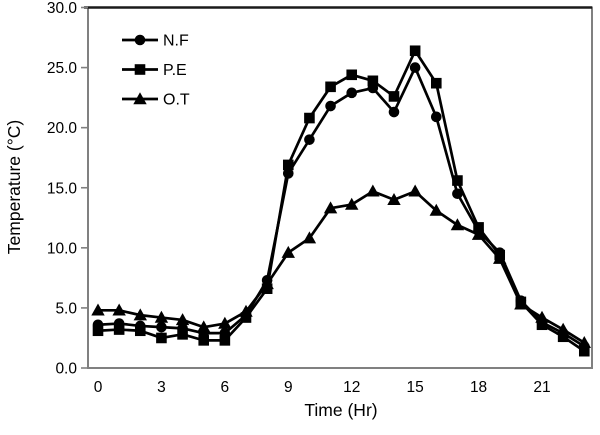 This screenshot has height=435, width=600. I want to click on legend-label: N.F, so click(176, 41).